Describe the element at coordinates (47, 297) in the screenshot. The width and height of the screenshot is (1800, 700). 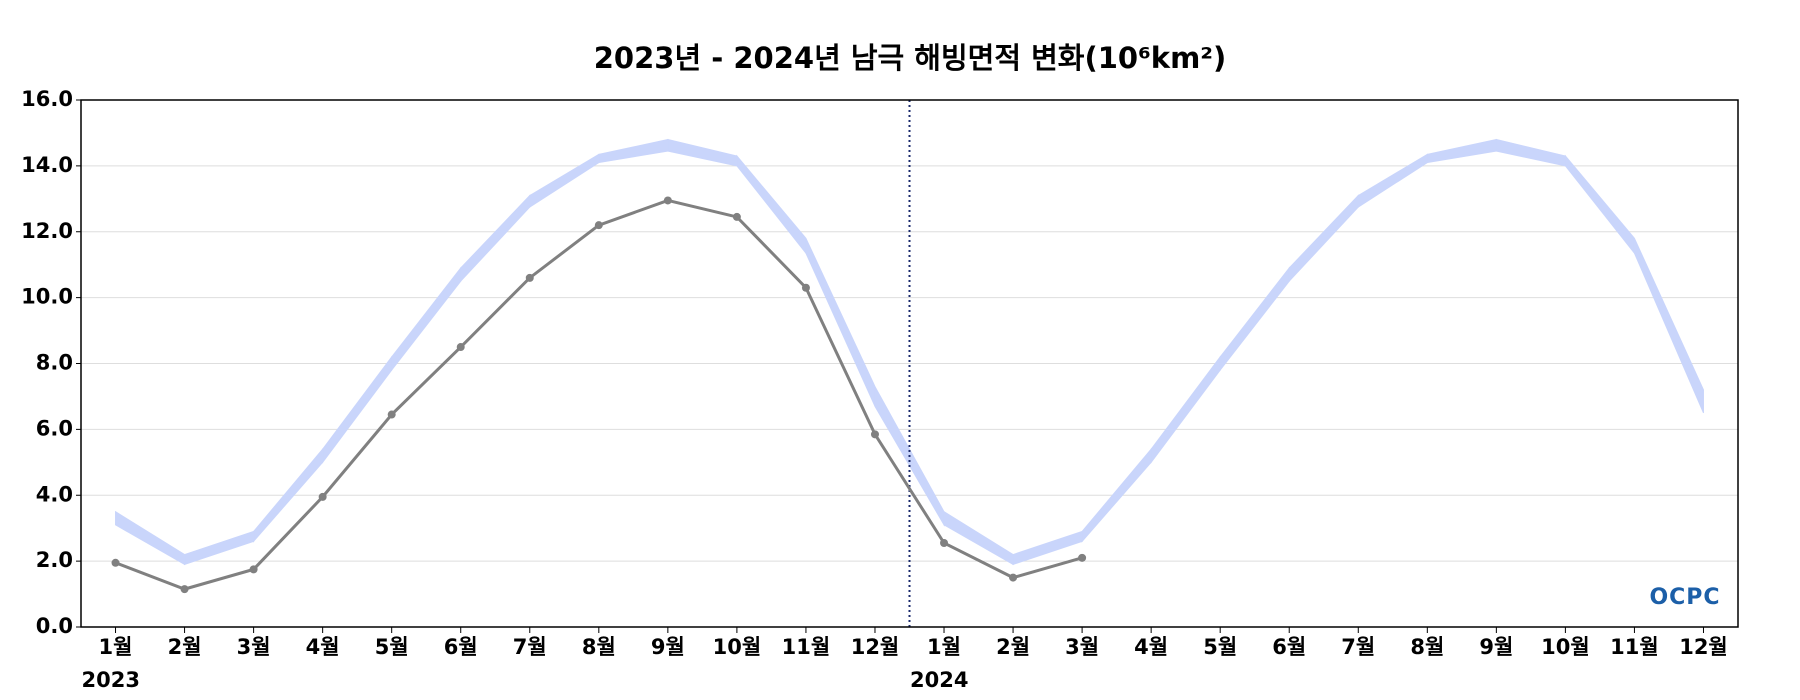
I see `y-tick-label: 10.0` at that location.